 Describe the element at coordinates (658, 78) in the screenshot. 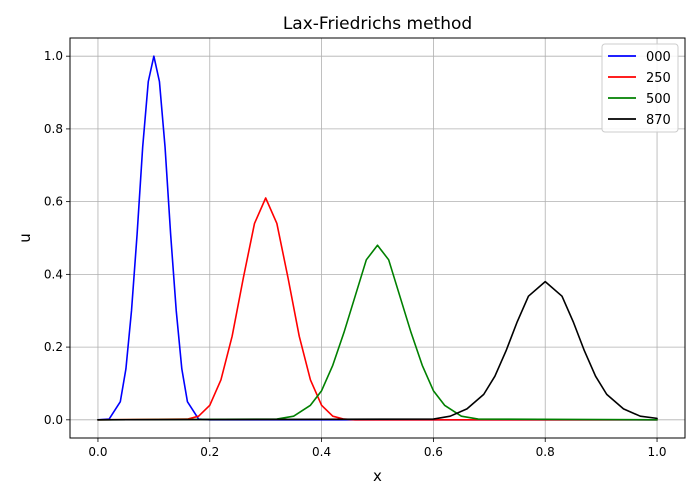

I see `legend-label: 250` at that location.